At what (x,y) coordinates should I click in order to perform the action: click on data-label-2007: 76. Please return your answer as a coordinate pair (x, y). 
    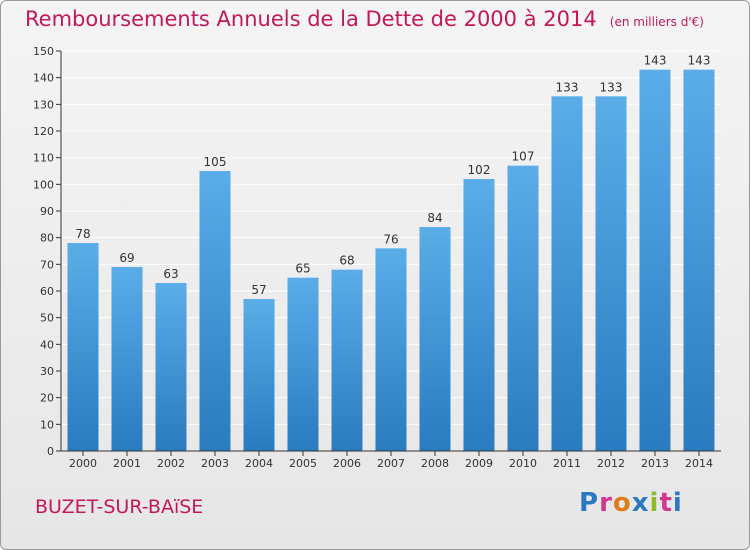
    Looking at the image, I should click on (390, 239).